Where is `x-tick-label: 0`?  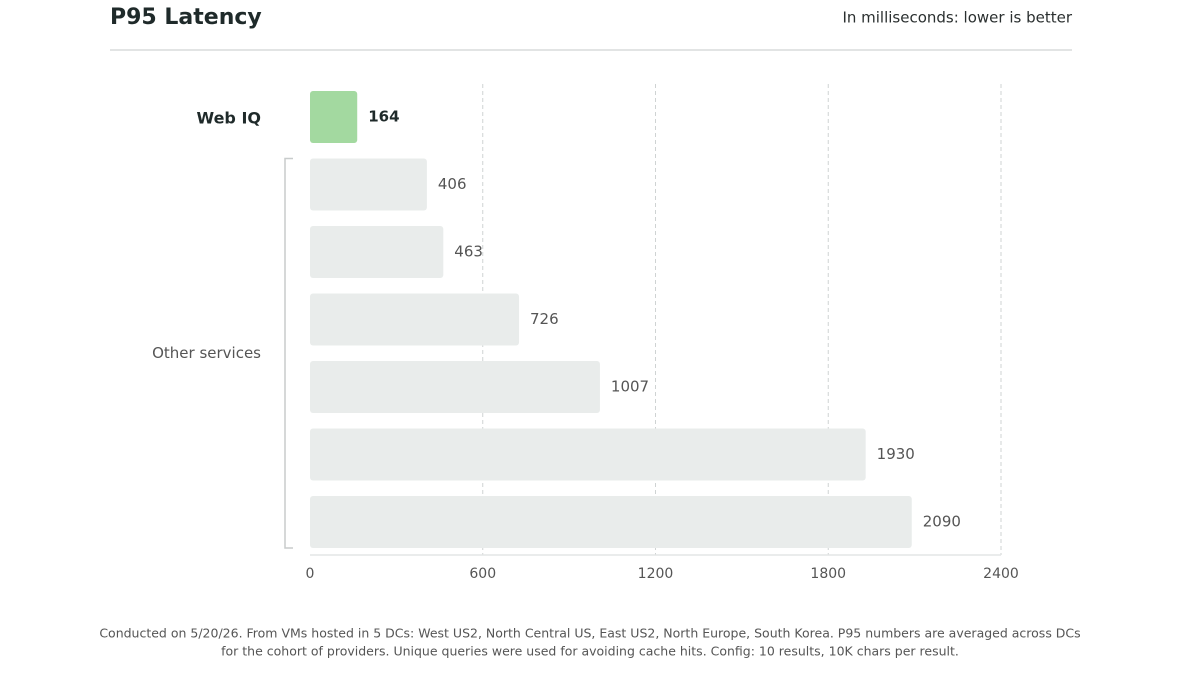
x-tick-label: 0 is located at coordinates (310, 574).